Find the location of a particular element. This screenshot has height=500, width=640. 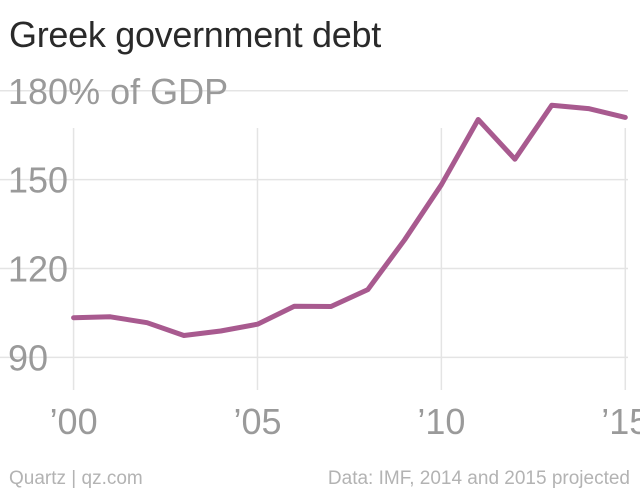

y-tick-label-90: 90 is located at coordinates (28, 357).